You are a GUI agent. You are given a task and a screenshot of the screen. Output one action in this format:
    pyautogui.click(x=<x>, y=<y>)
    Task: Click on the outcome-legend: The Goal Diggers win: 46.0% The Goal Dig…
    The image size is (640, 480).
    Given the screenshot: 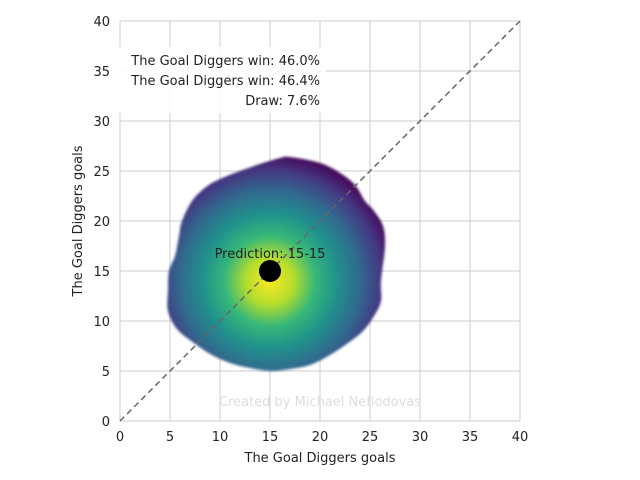 What is the action you would take?
    pyautogui.click(x=220, y=80)
    